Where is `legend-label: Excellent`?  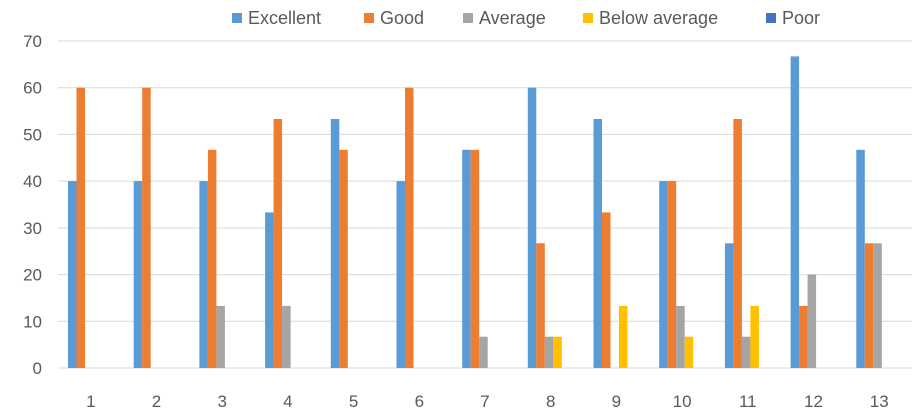 legend-label: Excellent is located at coordinates (284, 18).